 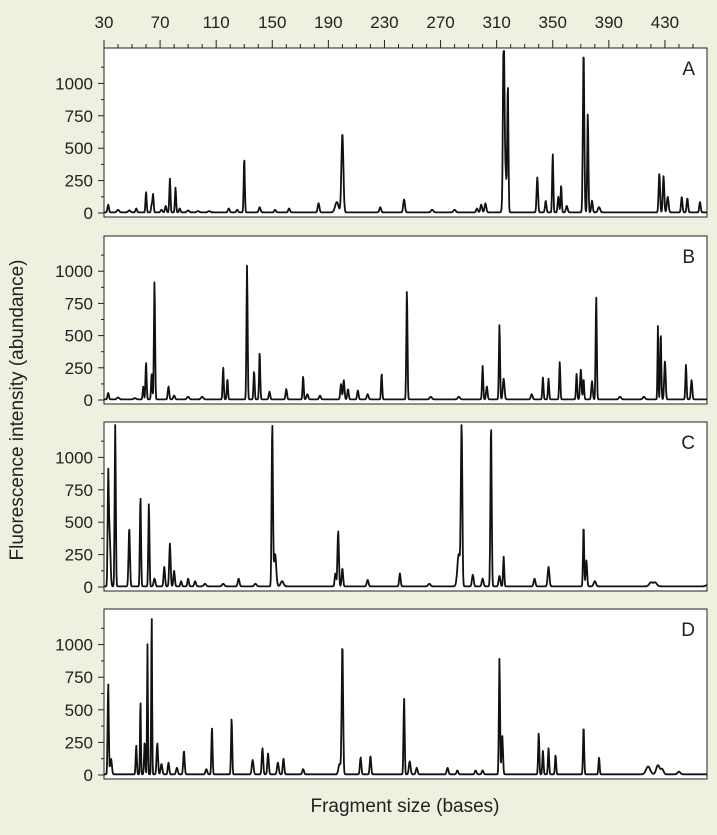 I want to click on y-axis-title: Fluorescence intensity (abundance), so click(x=17, y=409).